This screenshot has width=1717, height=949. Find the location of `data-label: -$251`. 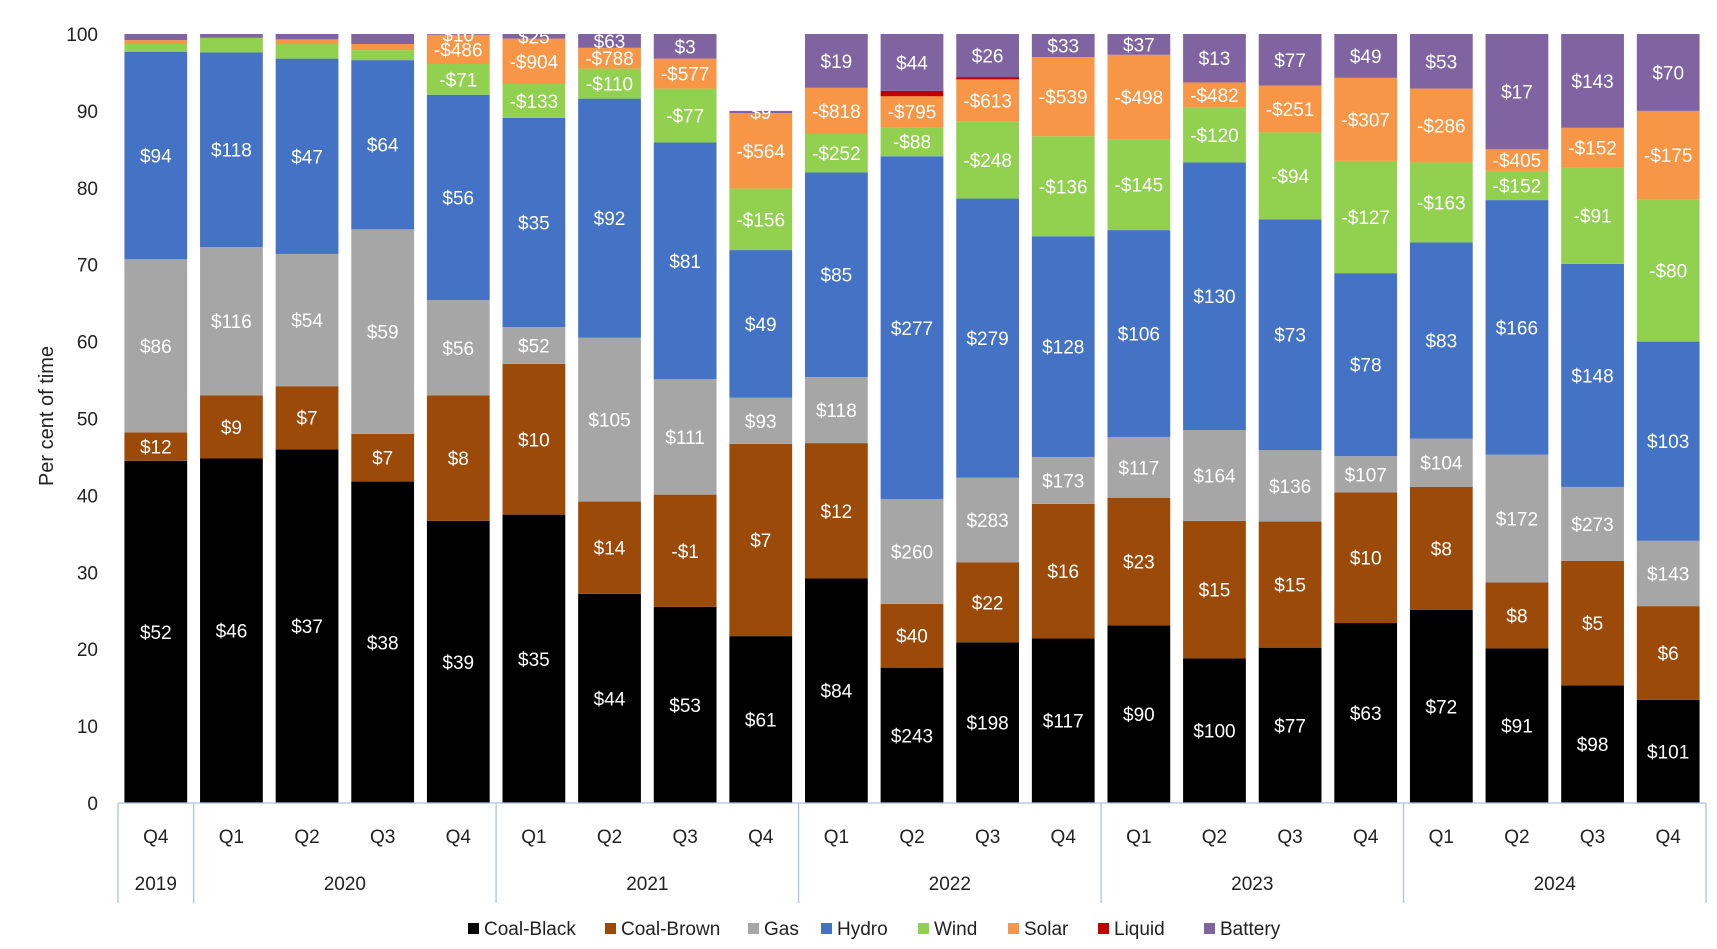

data-label: -$251 is located at coordinates (1290, 110).